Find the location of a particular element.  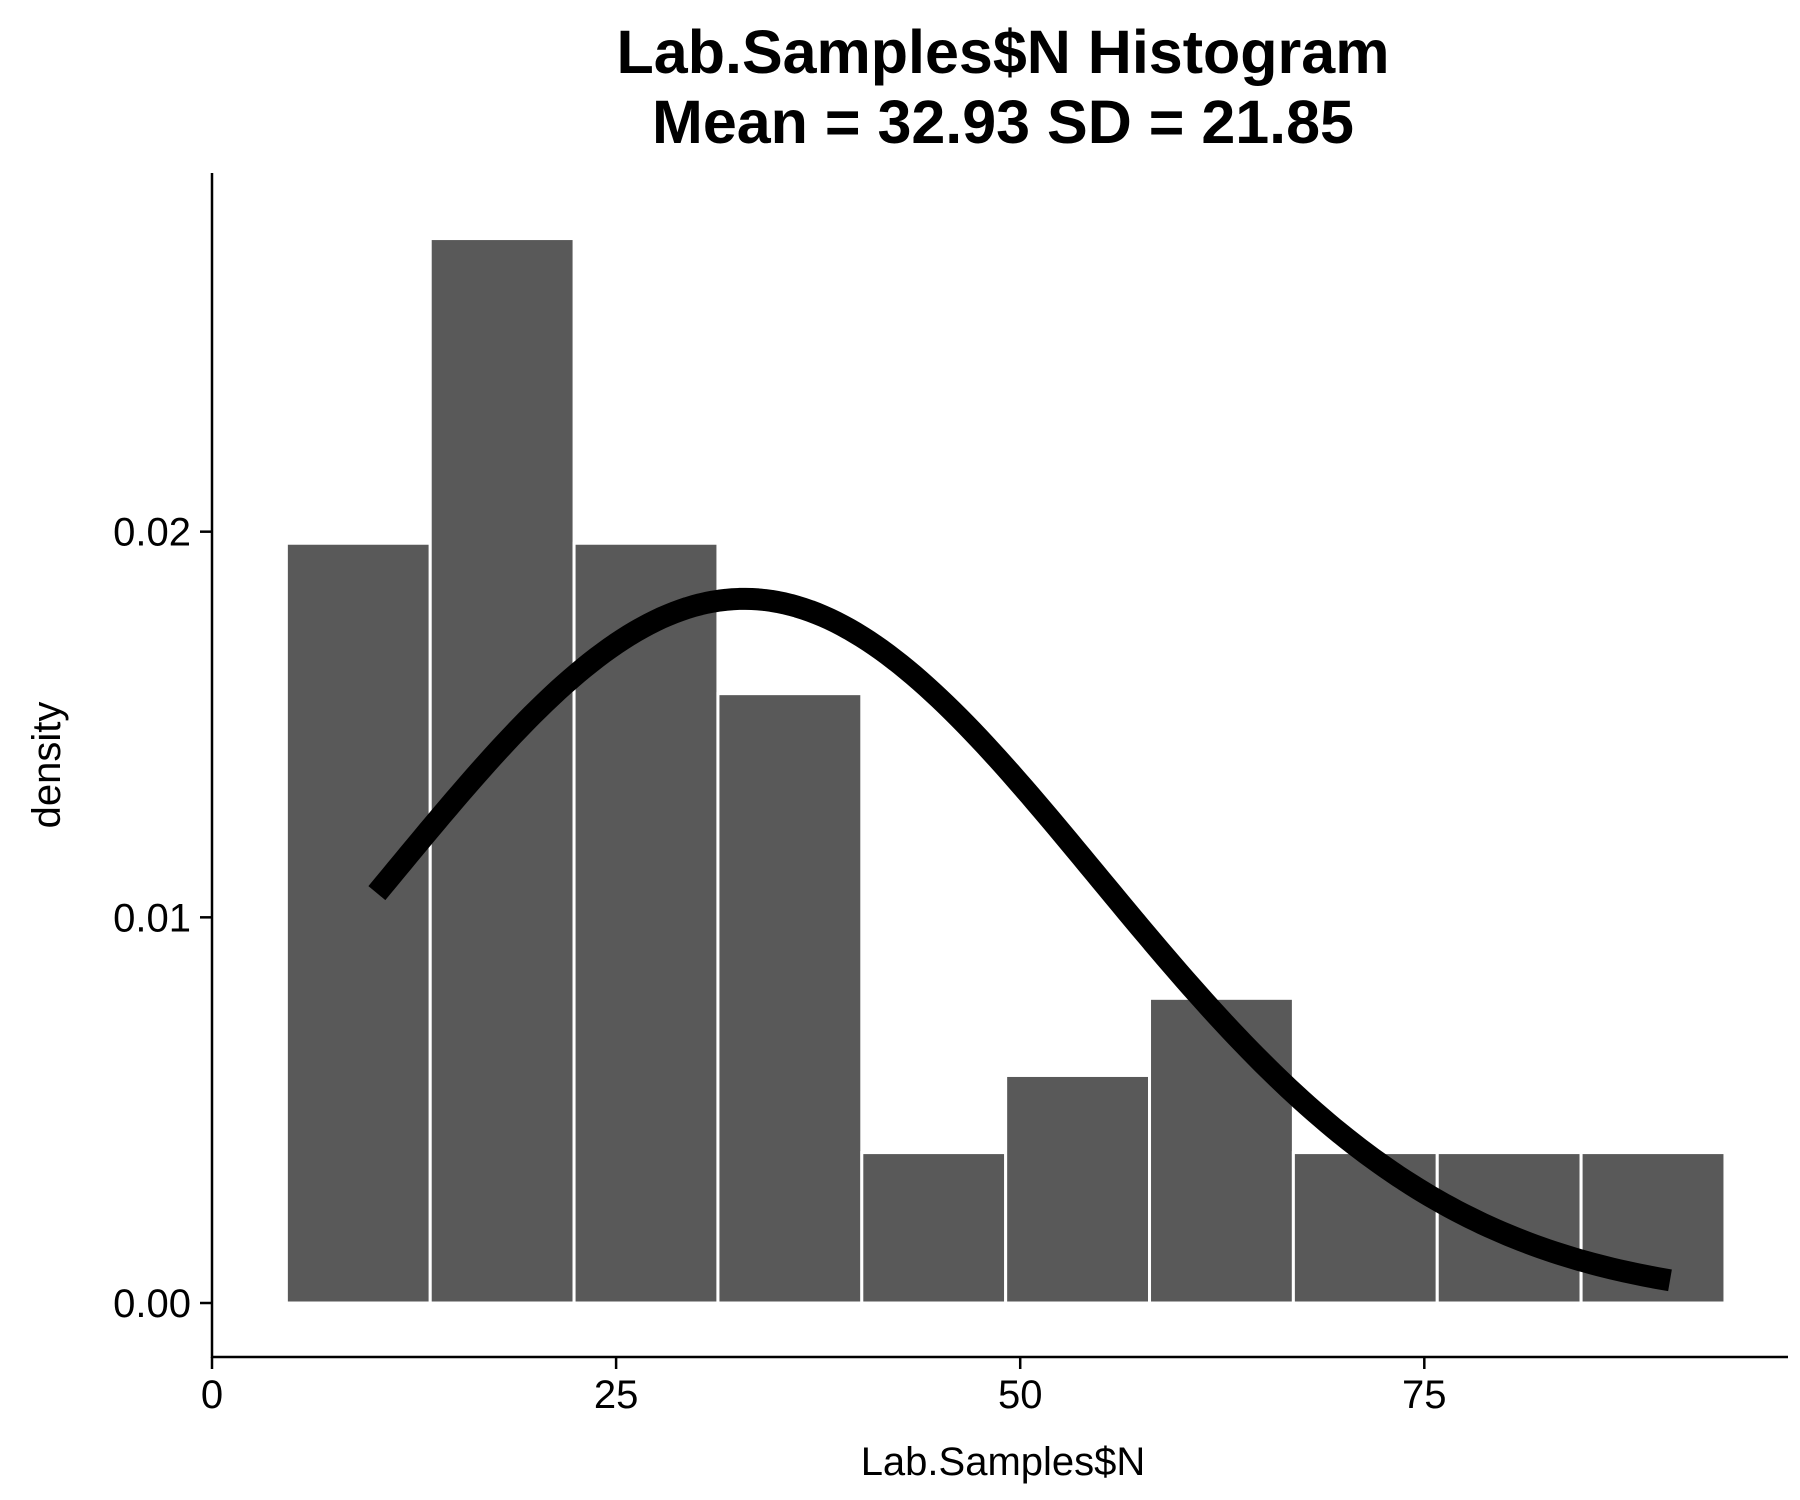

x-tick-label: 0 is located at coordinates (212, 1395).